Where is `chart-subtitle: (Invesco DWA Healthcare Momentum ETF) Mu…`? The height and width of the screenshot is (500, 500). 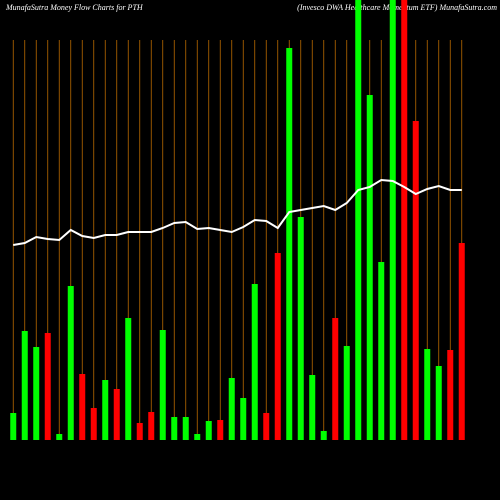 chart-subtitle: (Invesco DWA Healthcare Momentum ETF) Mu… is located at coordinates (397, 7).